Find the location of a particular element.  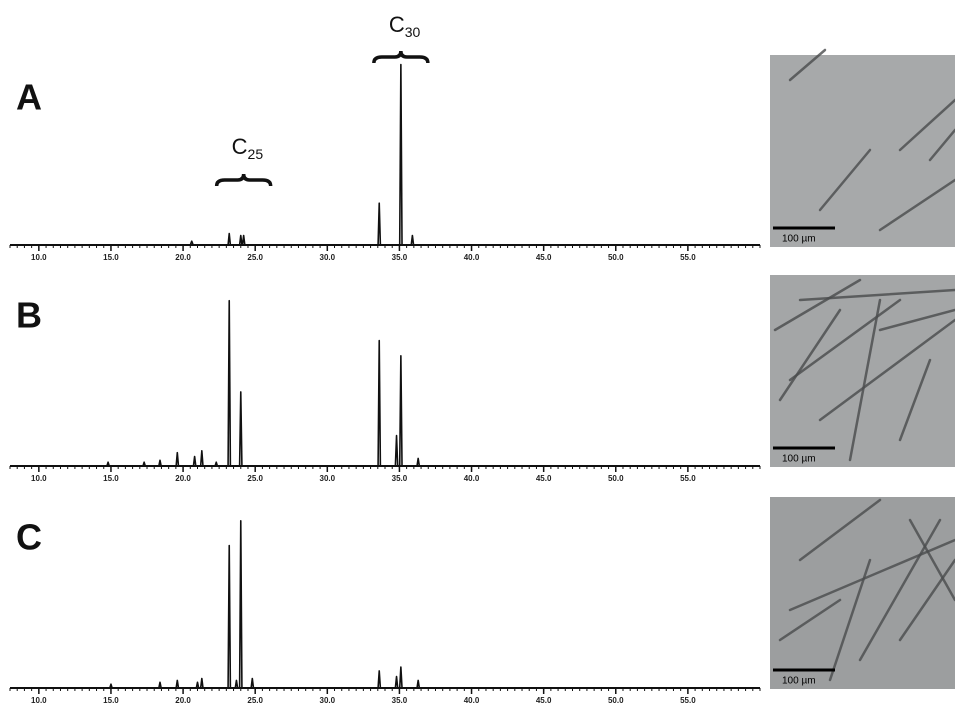

annotation-sub: 25 is located at coordinates (256, 154).